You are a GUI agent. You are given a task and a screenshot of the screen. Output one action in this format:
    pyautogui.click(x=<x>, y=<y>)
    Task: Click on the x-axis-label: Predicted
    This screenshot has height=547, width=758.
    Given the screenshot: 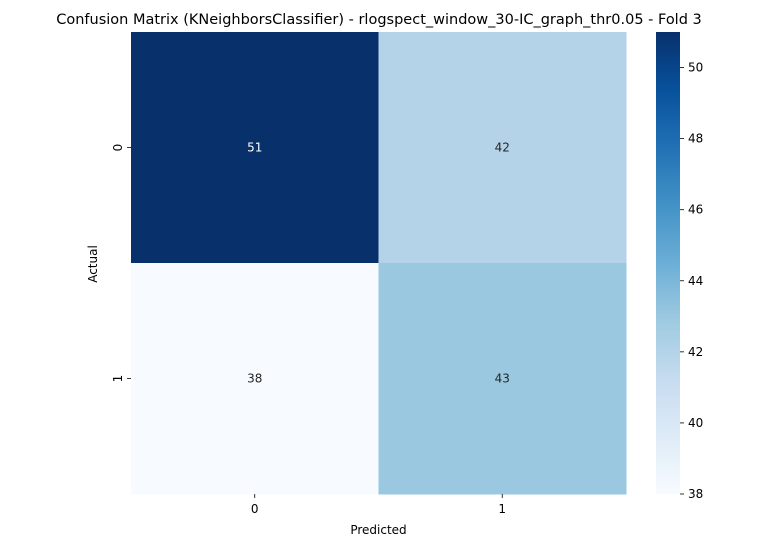 What is the action you would take?
    pyautogui.click(x=378, y=530)
    